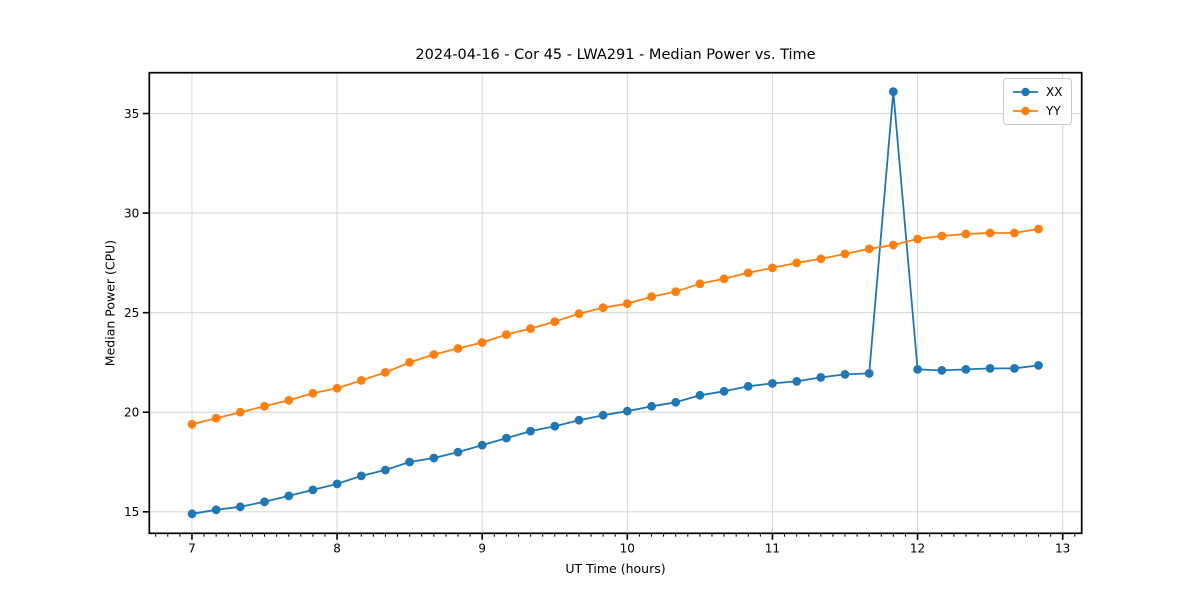  What do you see at coordinates (615, 568) in the screenshot?
I see `x-axis-label: UT Time (hours)` at bounding box center [615, 568].